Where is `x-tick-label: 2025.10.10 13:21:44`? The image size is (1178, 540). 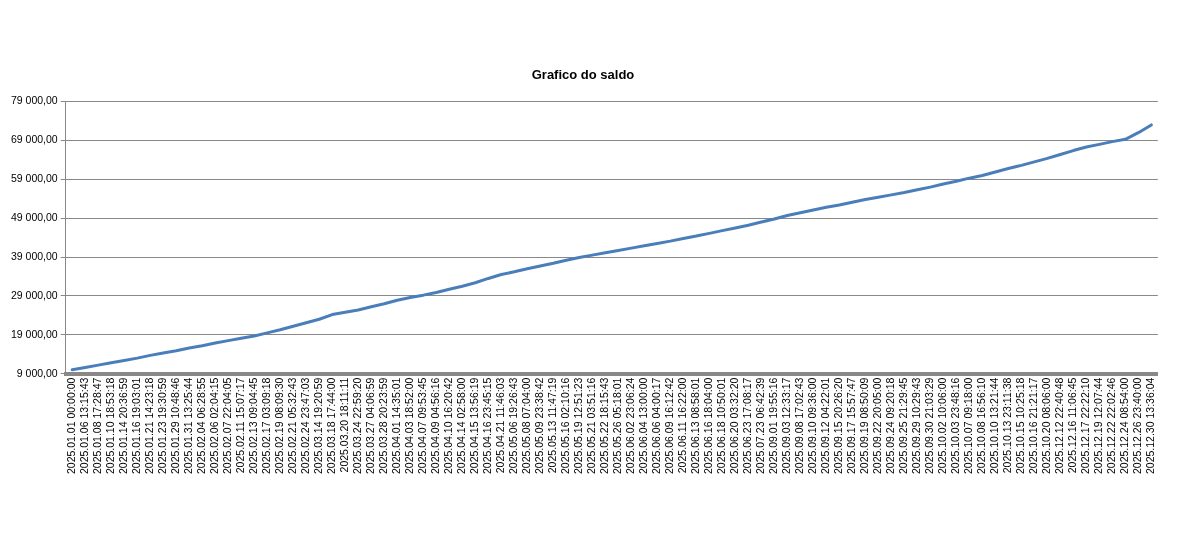 x-tick-label: 2025.10.10 13:21:44 is located at coordinates (994, 425).